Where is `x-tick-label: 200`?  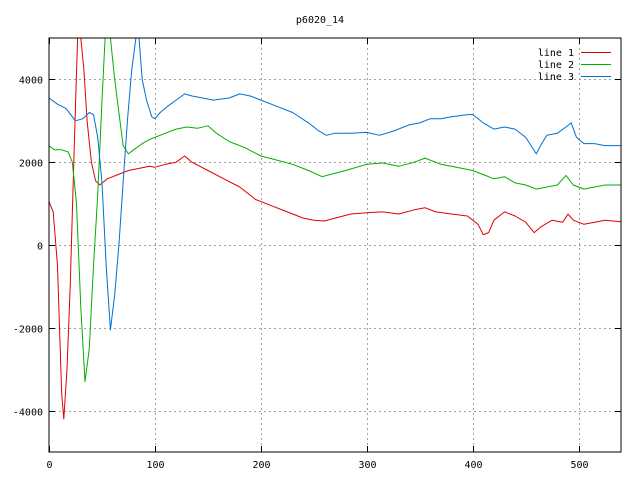
x-tick-label: 200 is located at coordinates (261, 465).